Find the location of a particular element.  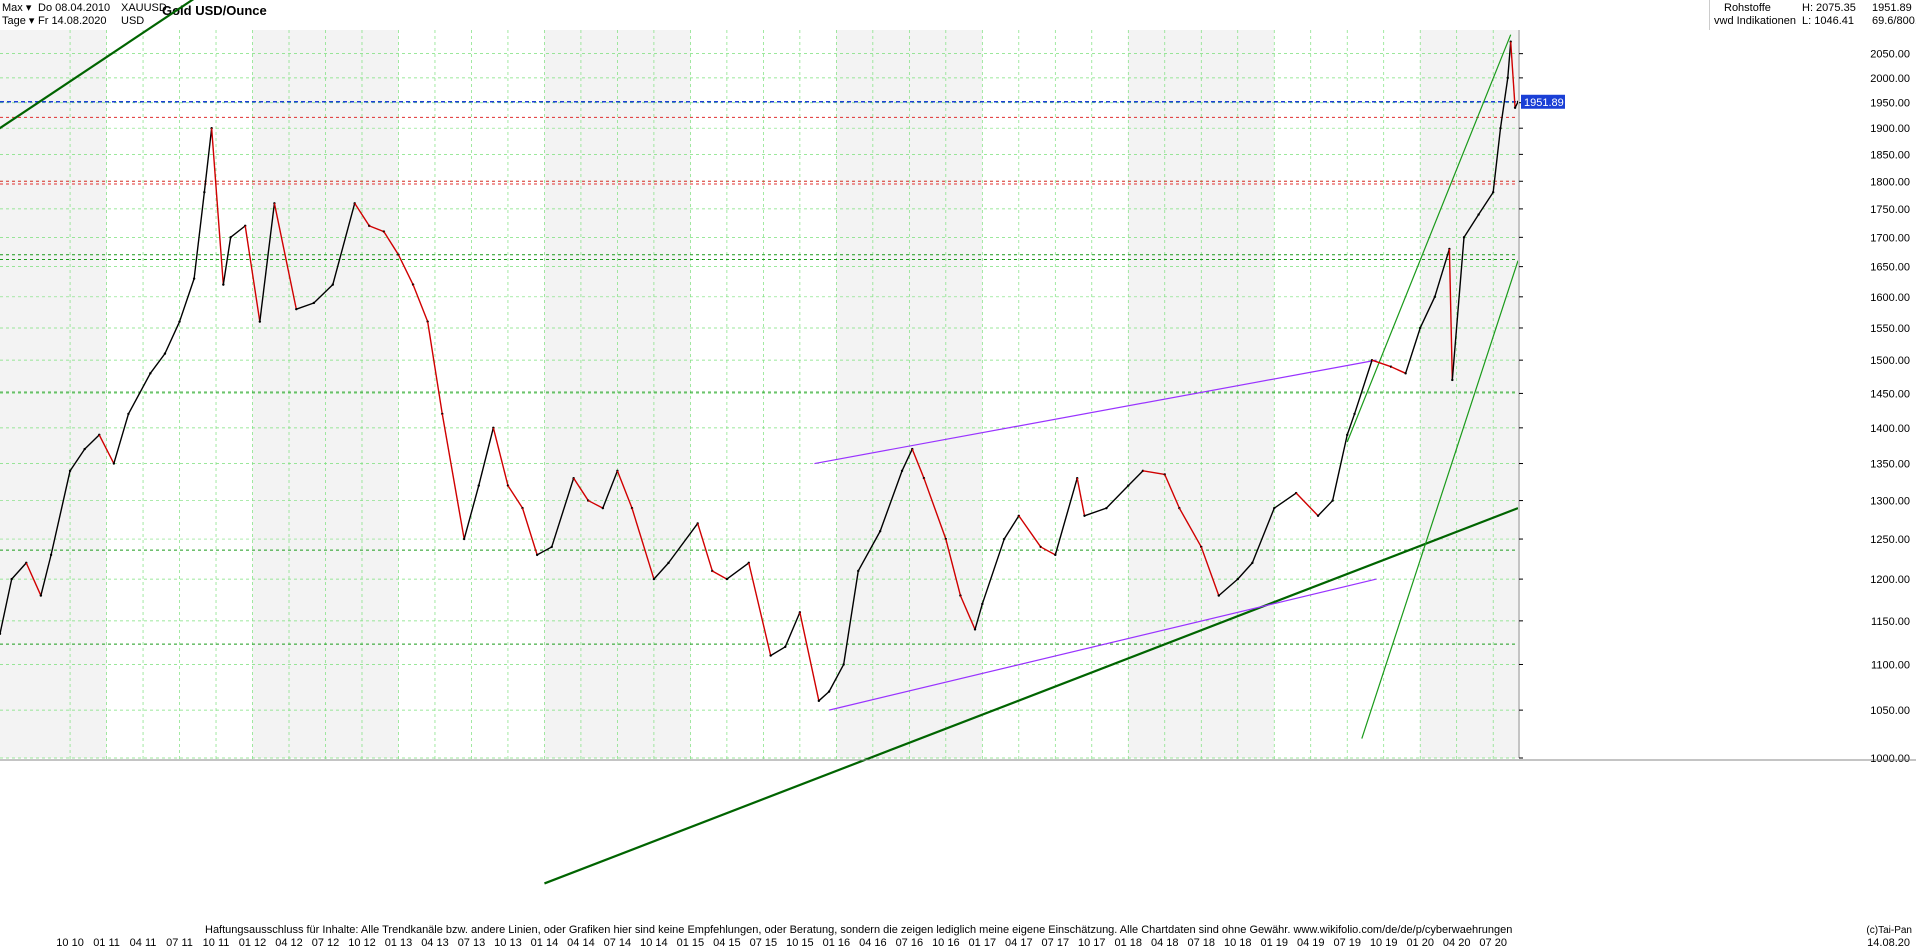

x-tick-label: 04 14 is located at coordinates (581, 943).